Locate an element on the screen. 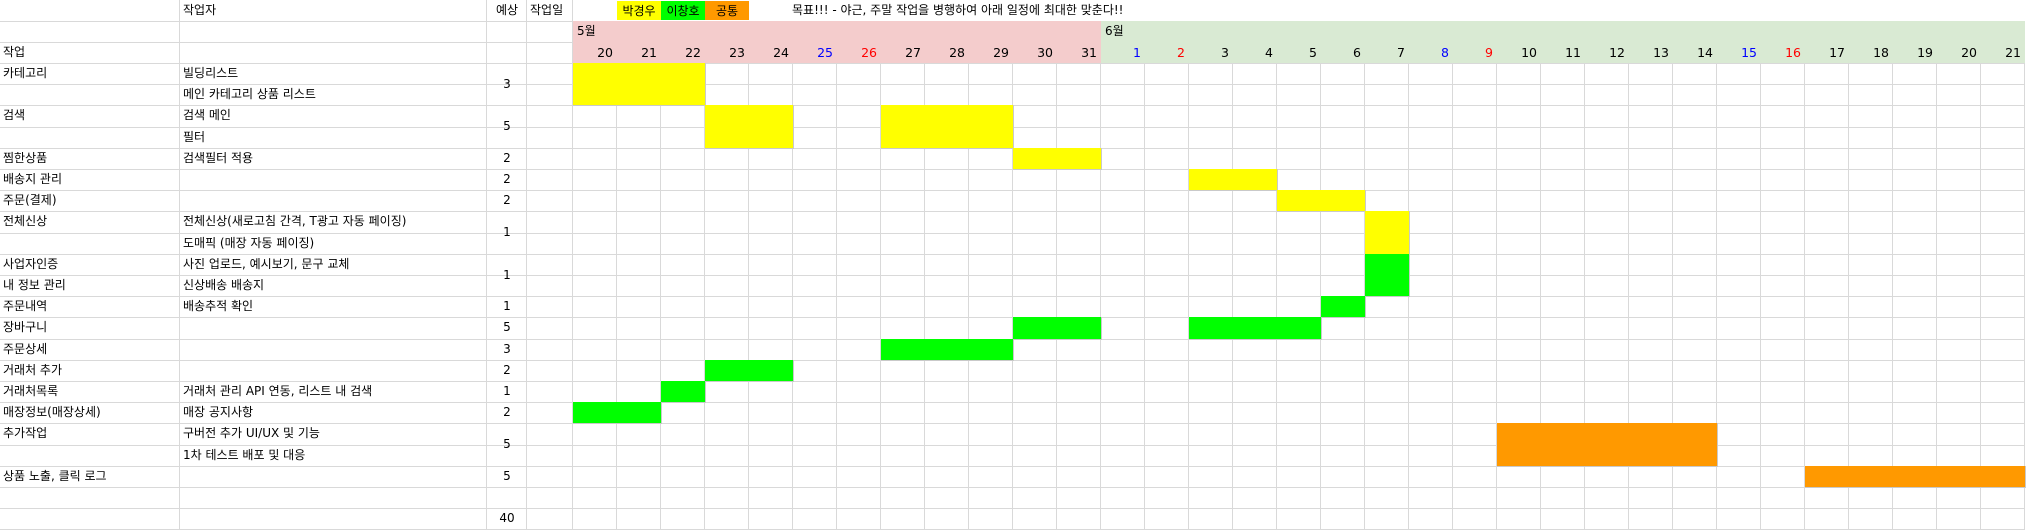 The height and width of the screenshot is (530, 2028). day-header-cell: 27 is located at coordinates (913, 52).